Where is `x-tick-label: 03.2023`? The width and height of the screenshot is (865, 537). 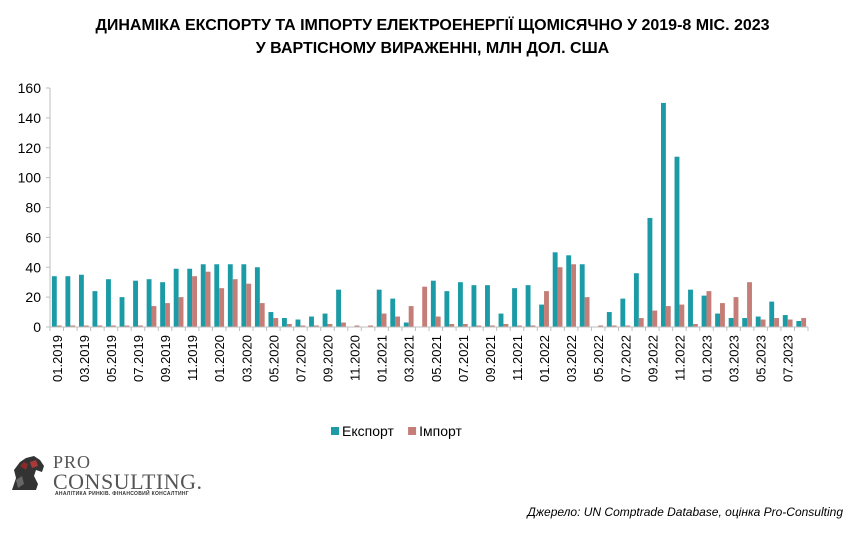
x-tick-label: 03.2023 is located at coordinates (734, 358).